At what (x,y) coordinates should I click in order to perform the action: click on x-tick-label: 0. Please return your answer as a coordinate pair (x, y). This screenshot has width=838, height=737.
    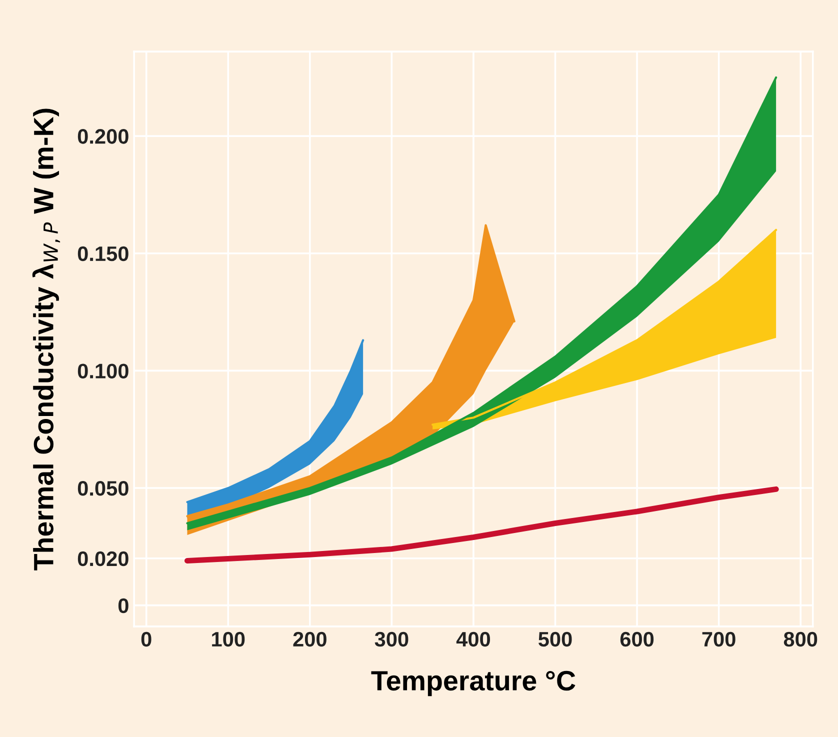
    Looking at the image, I should click on (146, 639).